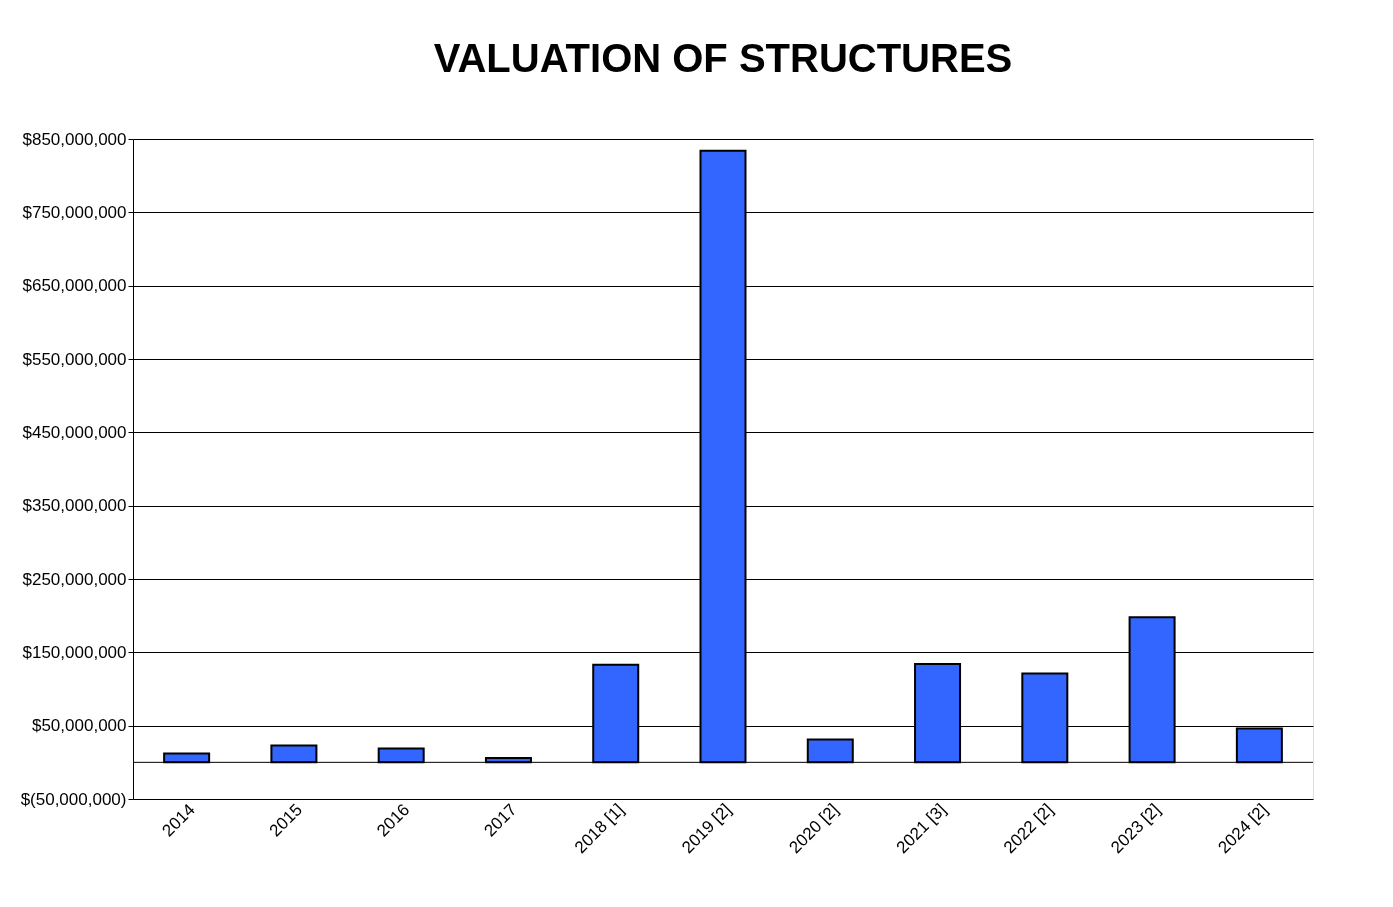 This screenshot has width=1393, height=907. Describe the element at coordinates (74, 506) in the screenshot. I see `y-tick-label: $350,000,000` at that location.